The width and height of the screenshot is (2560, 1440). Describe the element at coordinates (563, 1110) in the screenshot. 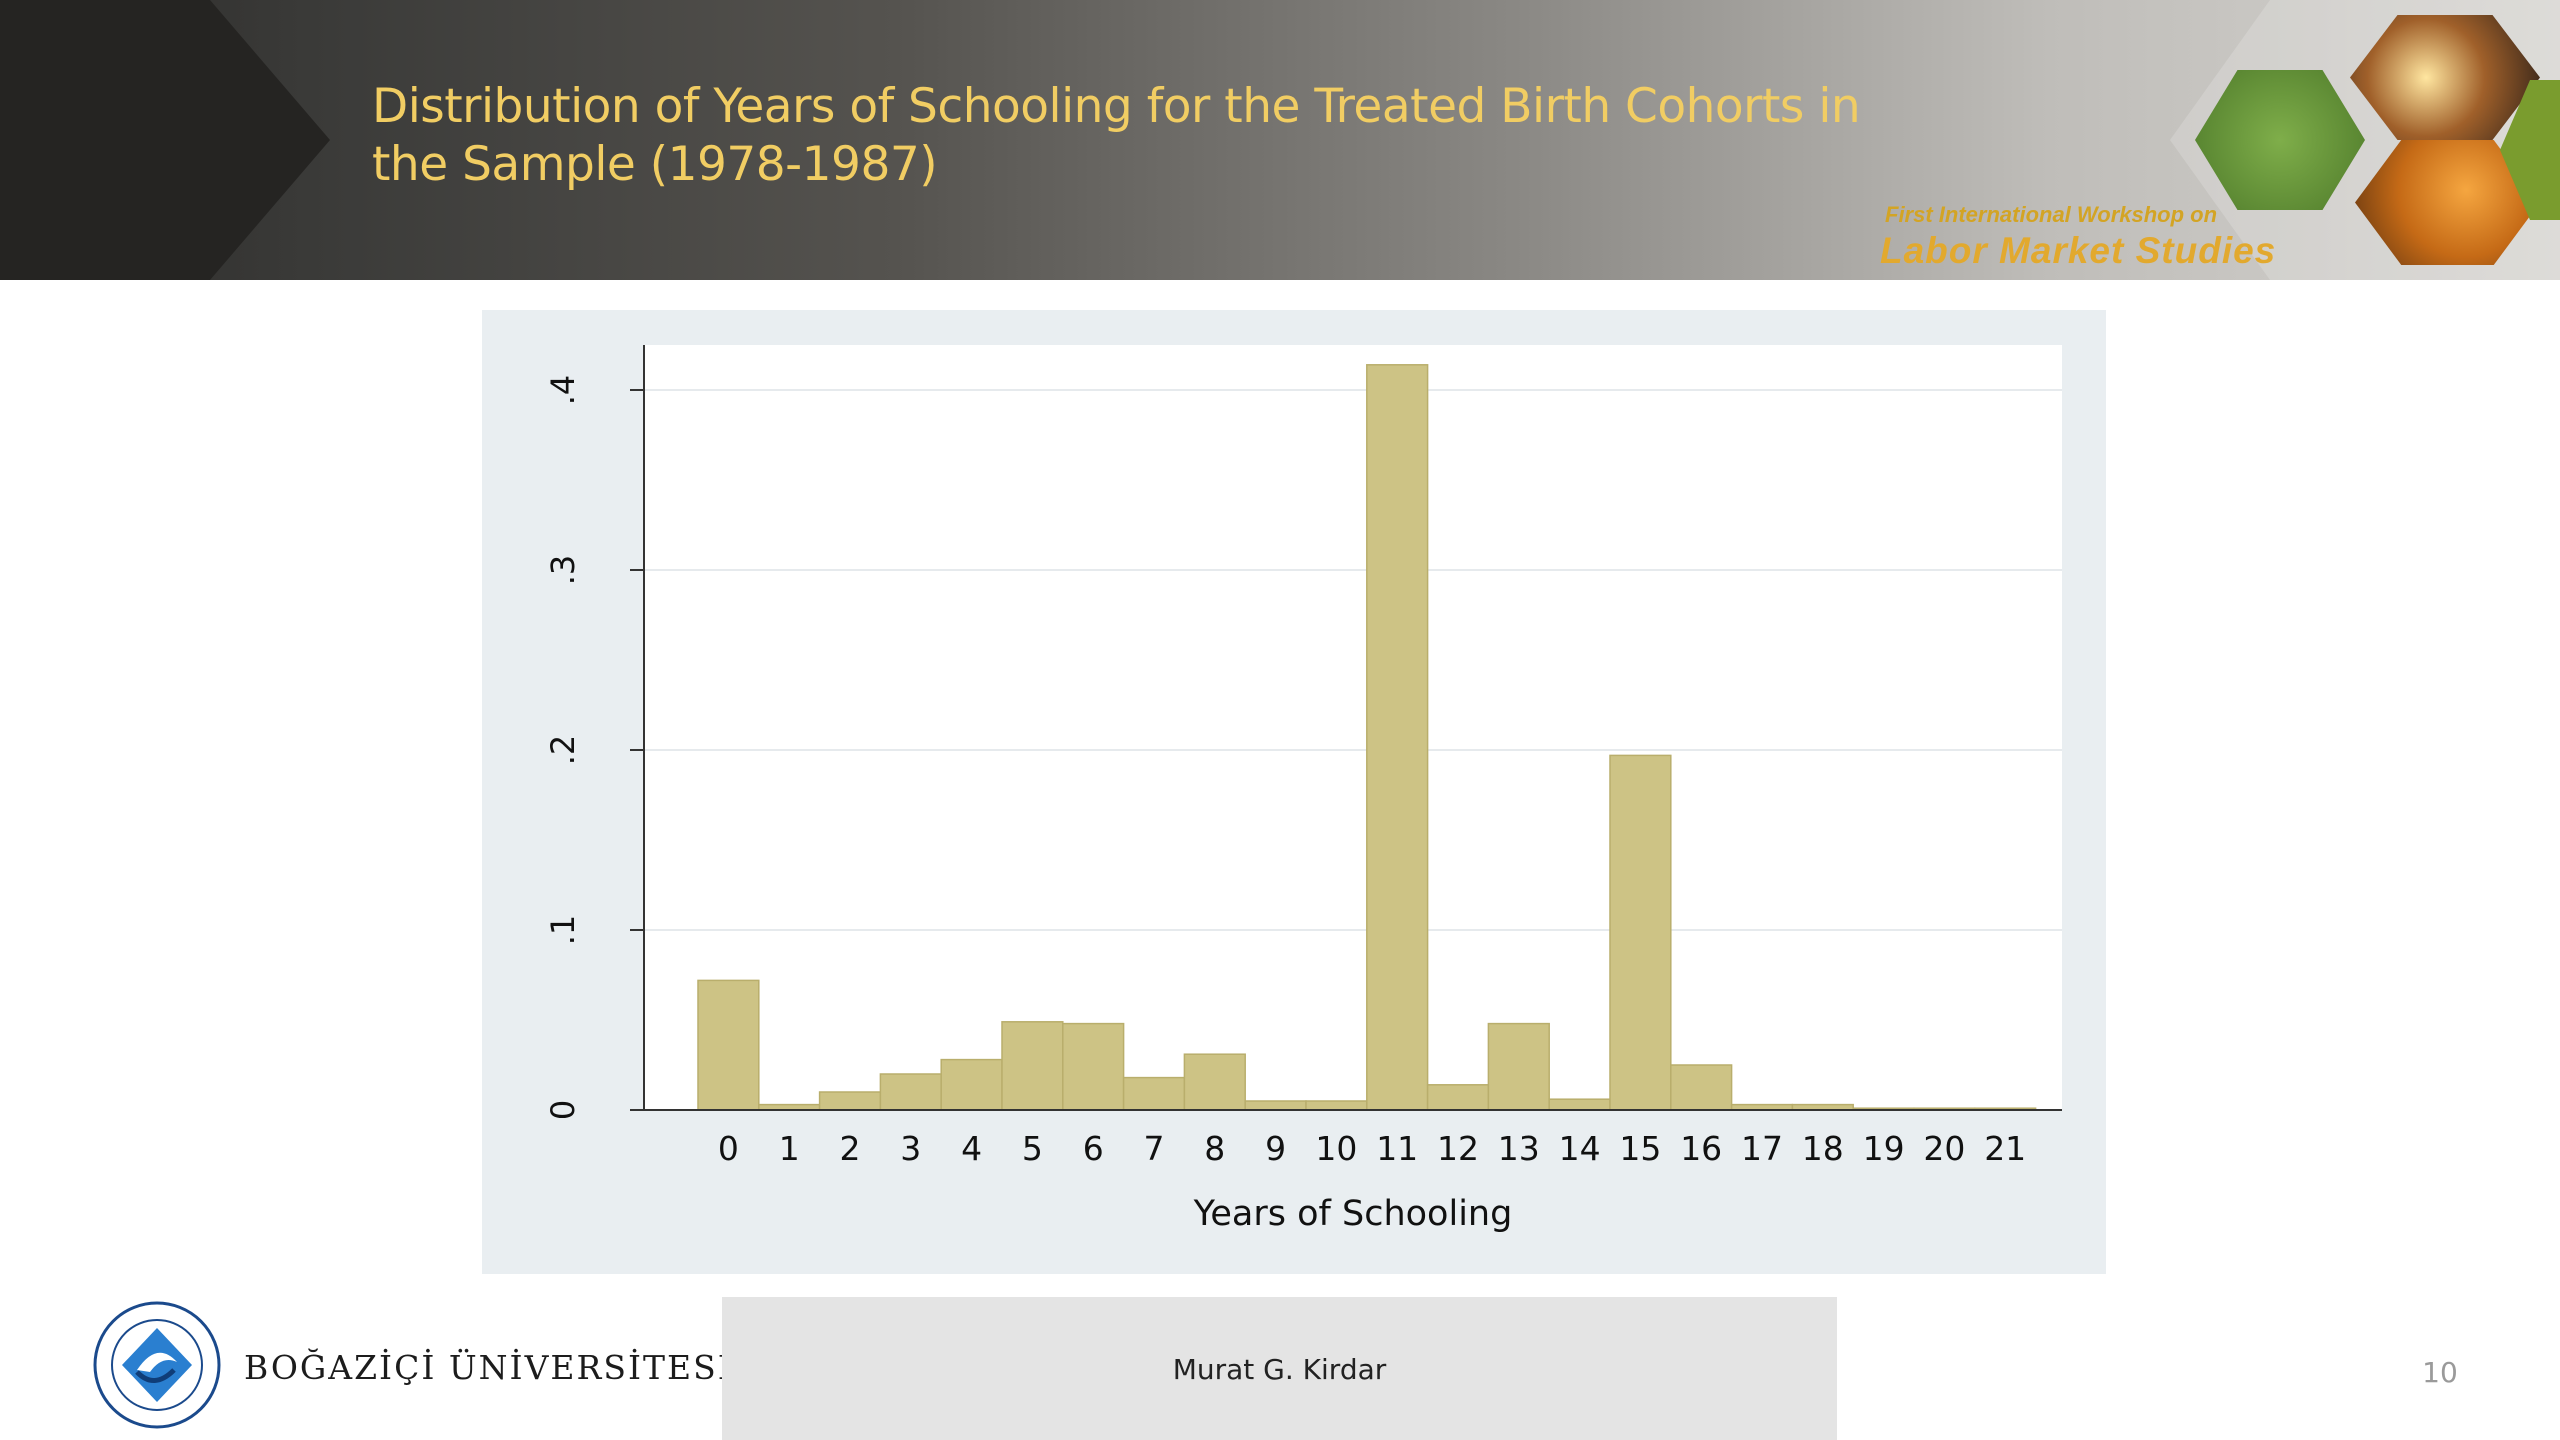

I see `y-tick-label: 0` at that location.